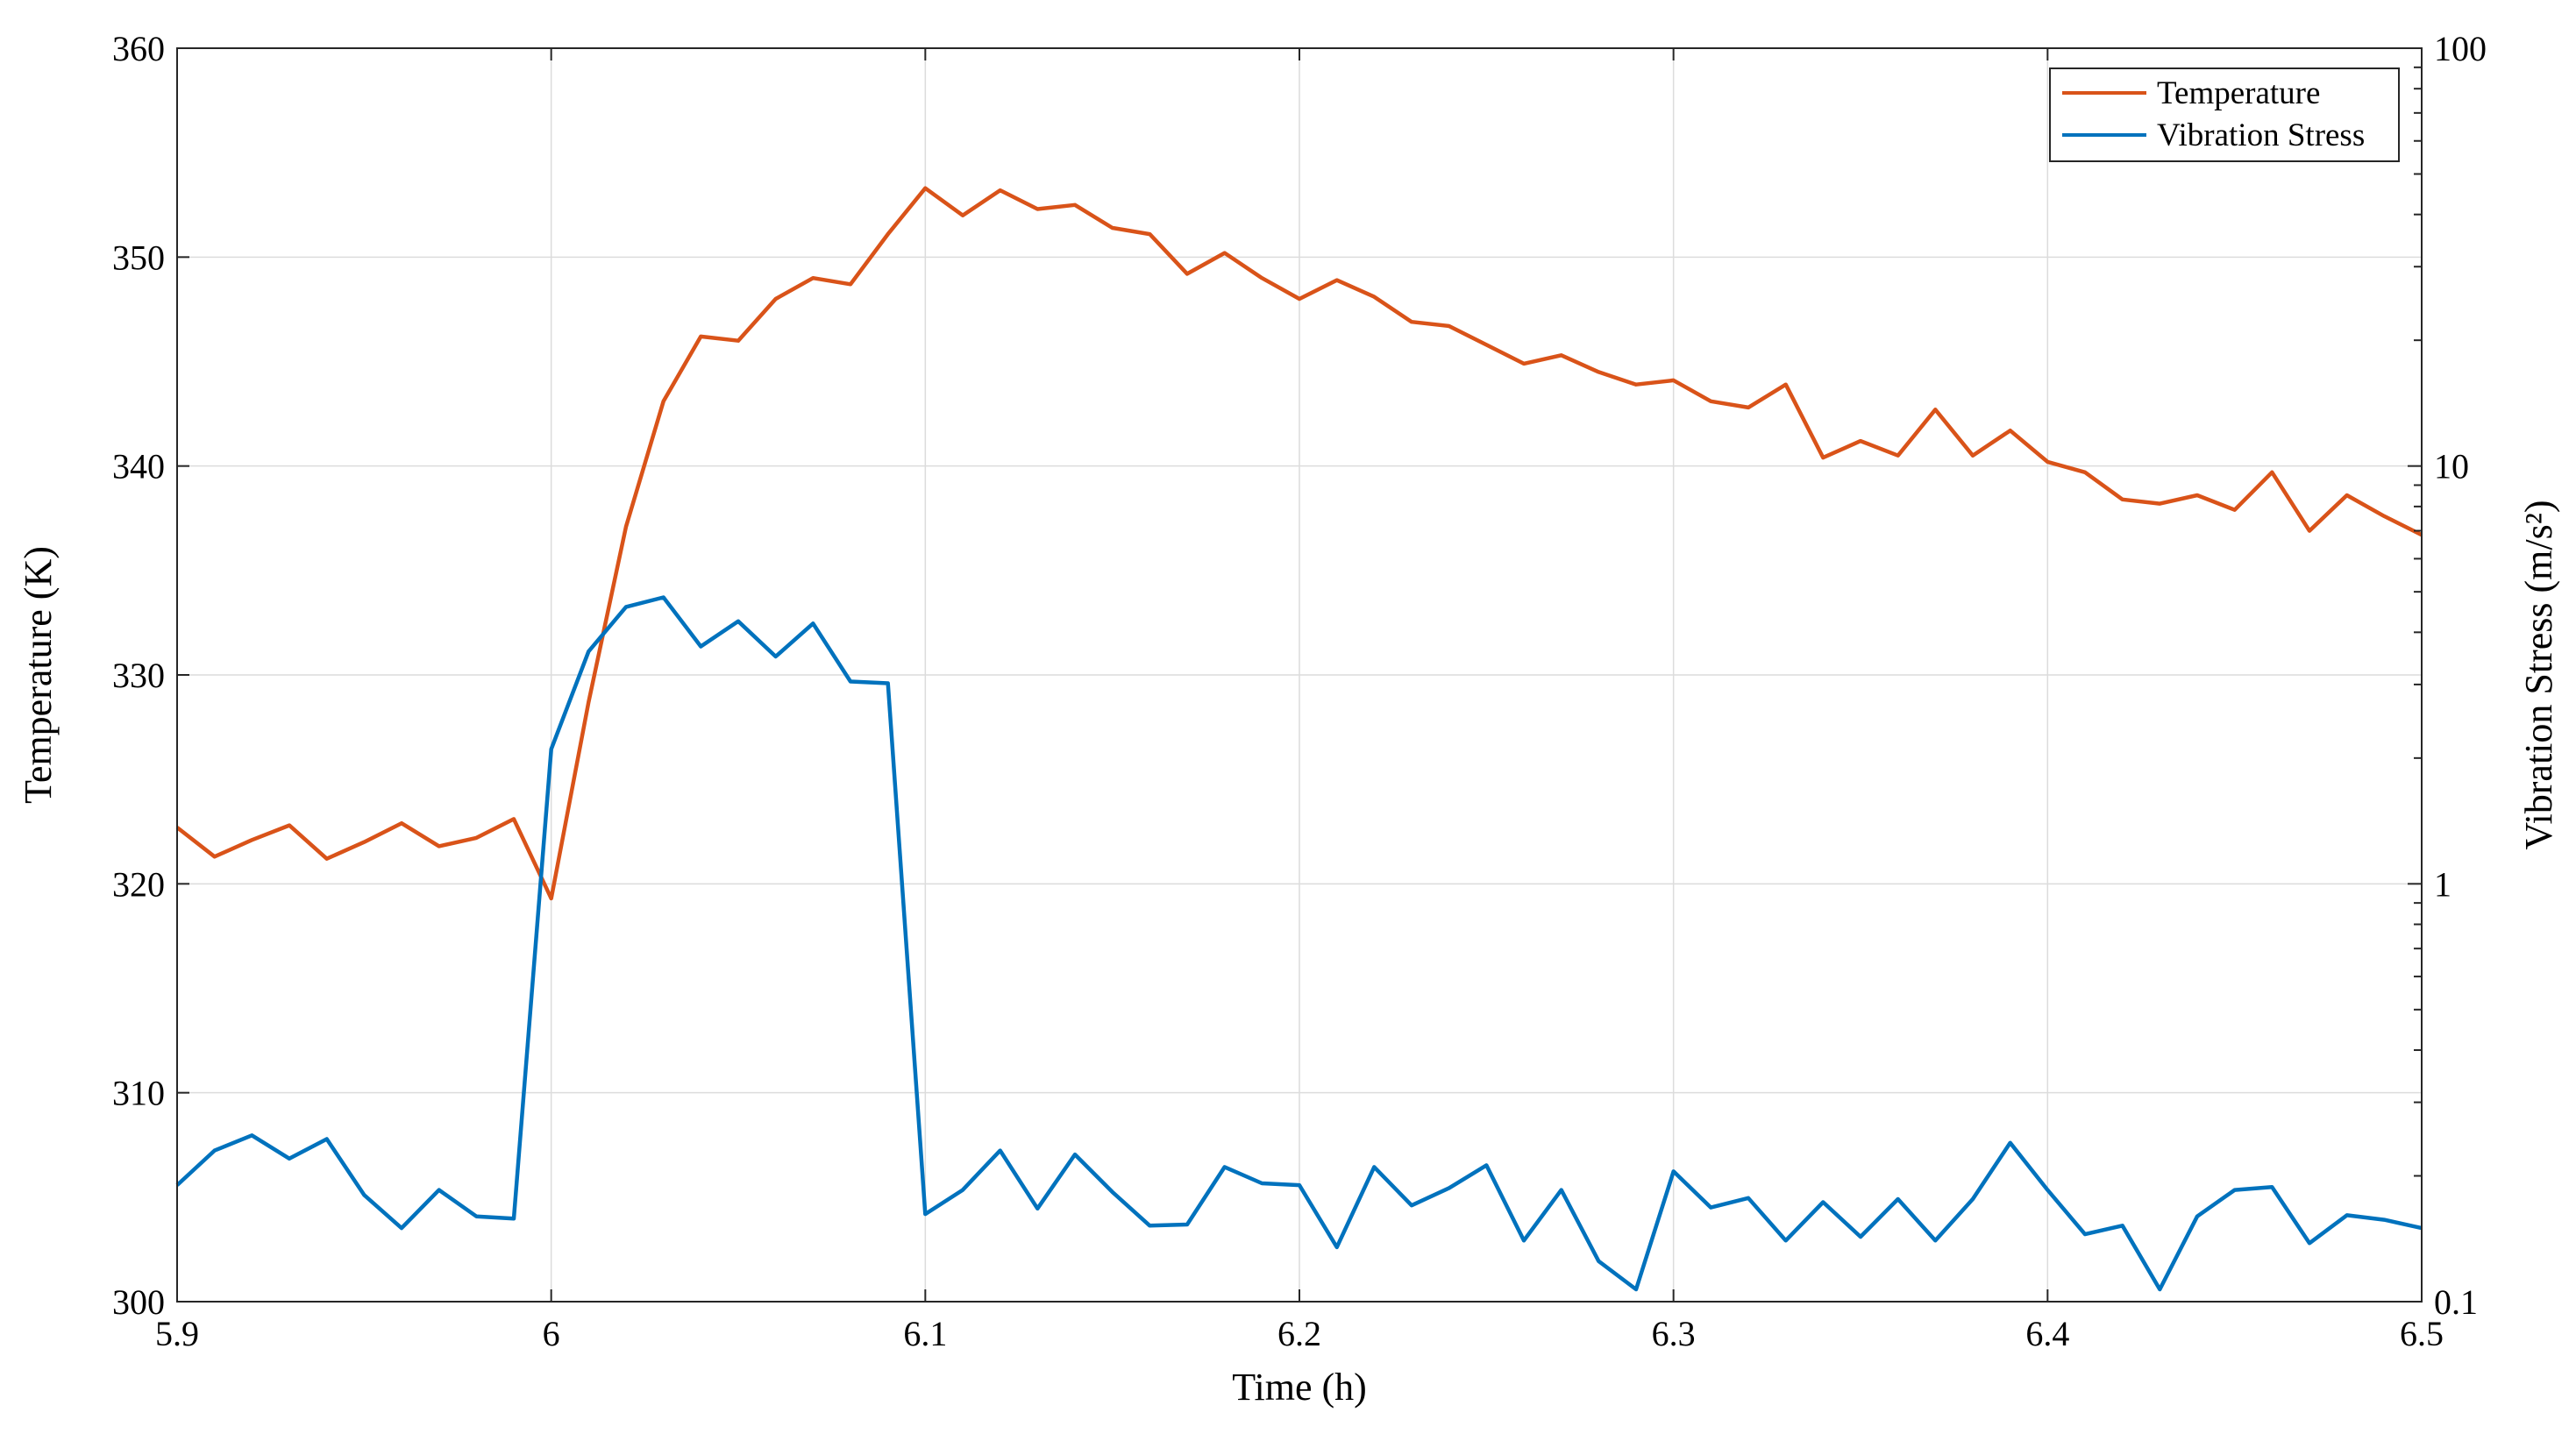 This screenshot has width=2576, height=1434. I want to click on legend-box, so click(2224, 114).